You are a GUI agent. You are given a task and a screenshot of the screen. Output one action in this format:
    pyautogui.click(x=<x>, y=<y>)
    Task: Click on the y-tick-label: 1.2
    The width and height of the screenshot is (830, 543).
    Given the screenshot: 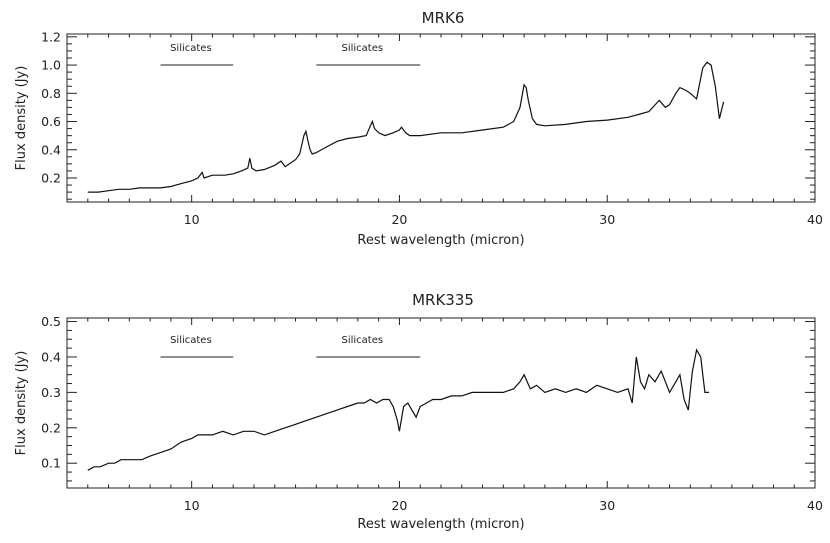 What is the action you would take?
    pyautogui.click(x=51, y=36)
    